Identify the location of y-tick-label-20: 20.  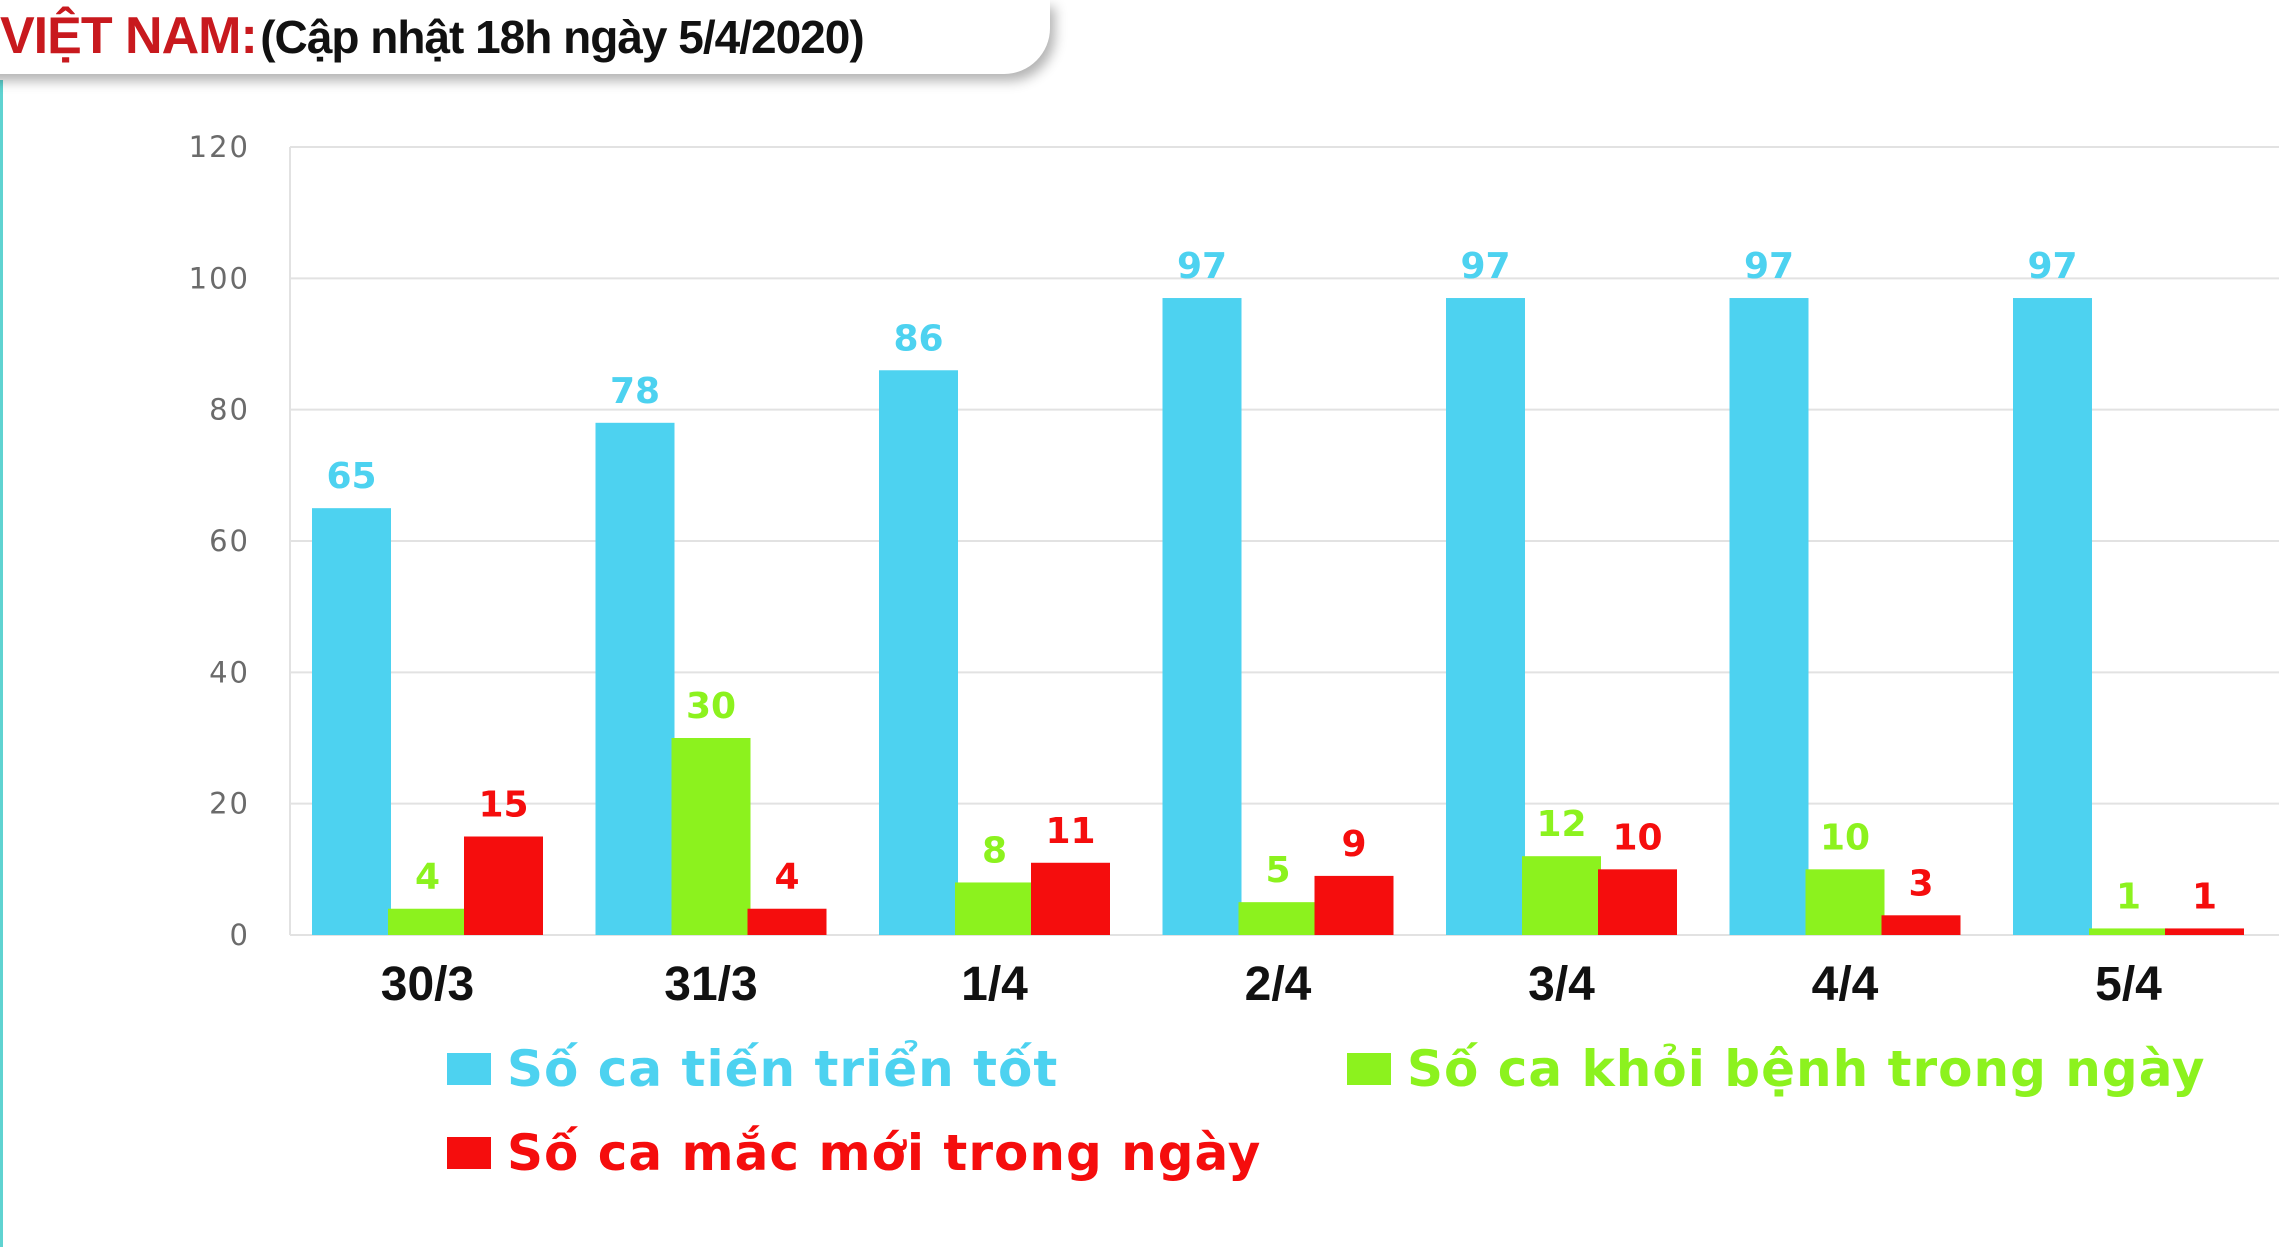
(229, 804).